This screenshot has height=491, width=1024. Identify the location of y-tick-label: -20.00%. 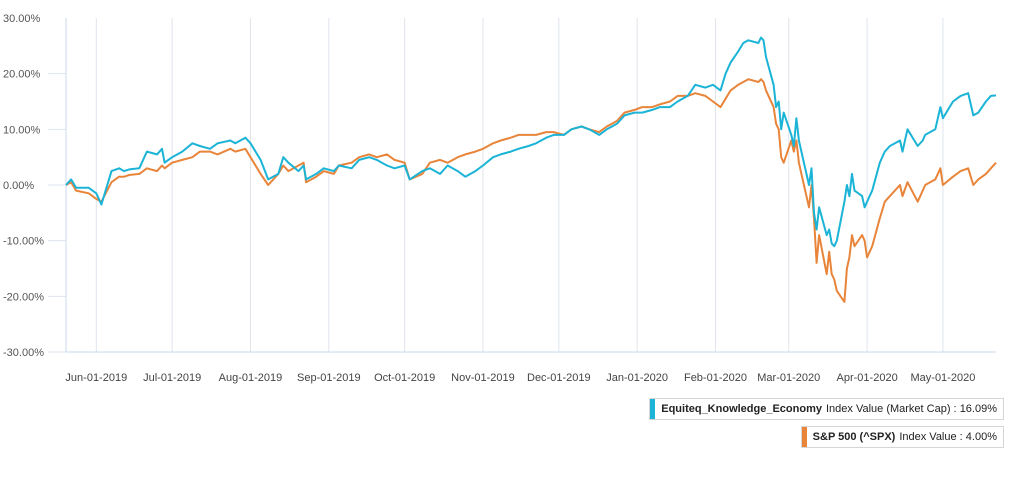
(23, 297).